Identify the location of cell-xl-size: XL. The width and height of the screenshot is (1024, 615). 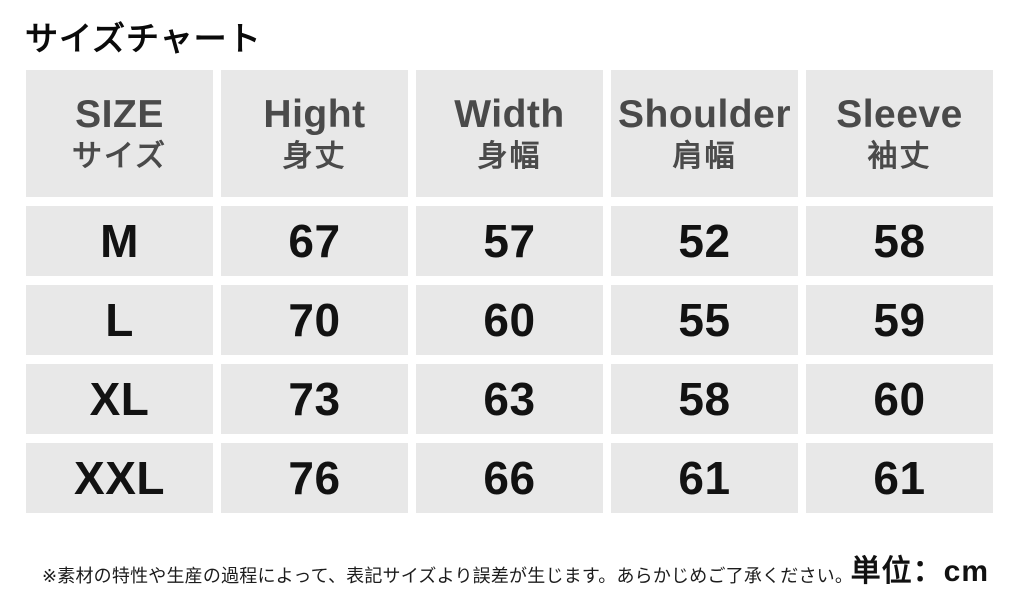
(119, 399).